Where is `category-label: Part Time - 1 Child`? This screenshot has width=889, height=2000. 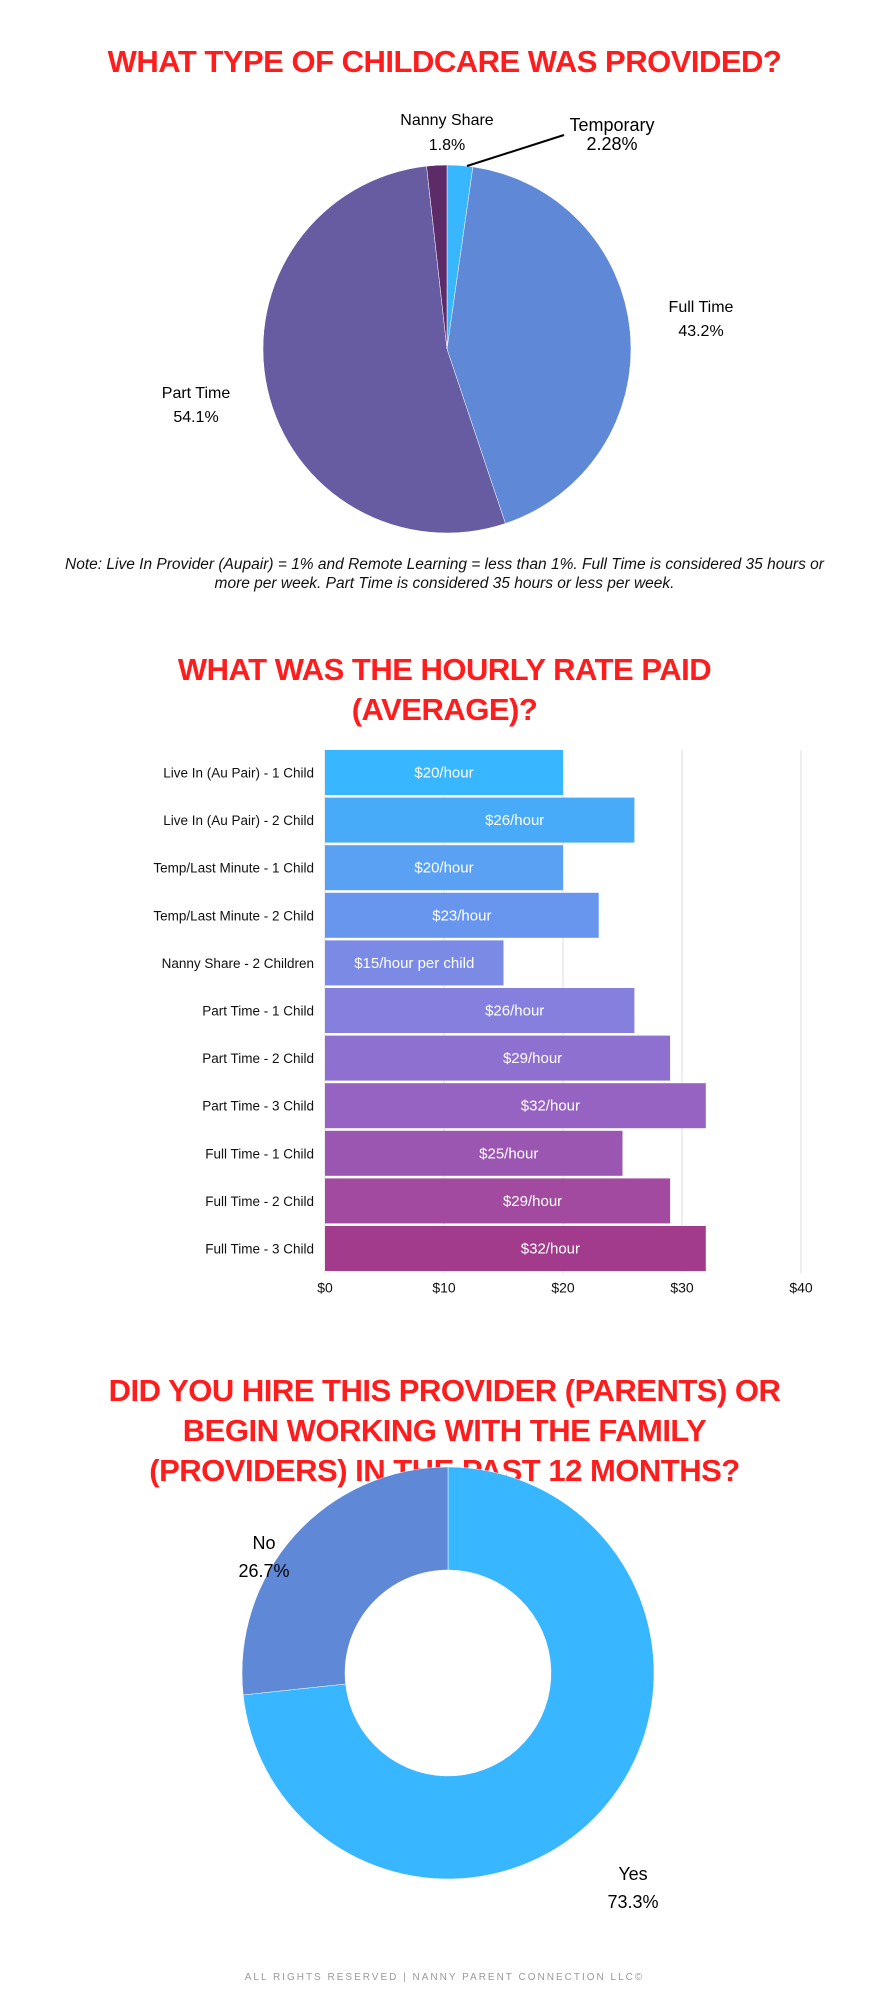
category-label: Part Time - 1 Child is located at coordinates (258, 1011).